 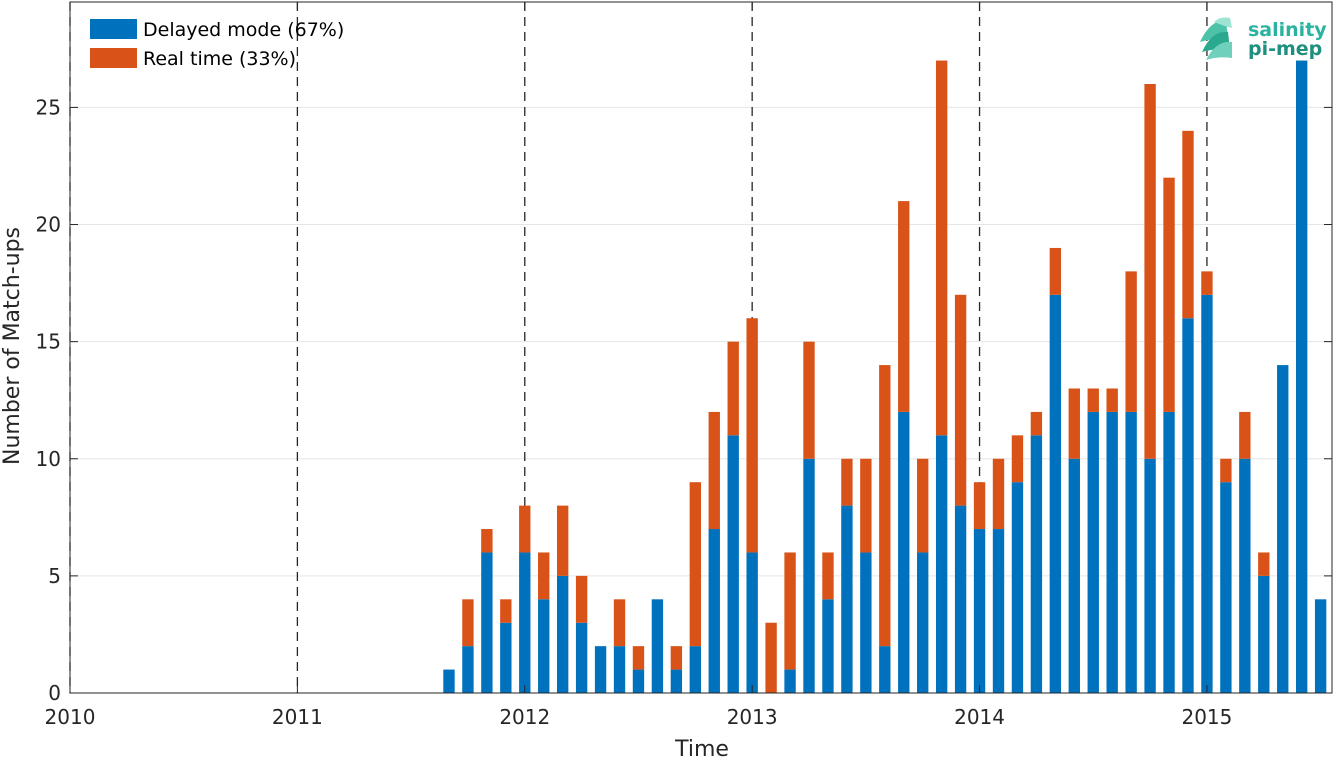 I want to click on x-tick-label: 2013, so click(x=752, y=717).